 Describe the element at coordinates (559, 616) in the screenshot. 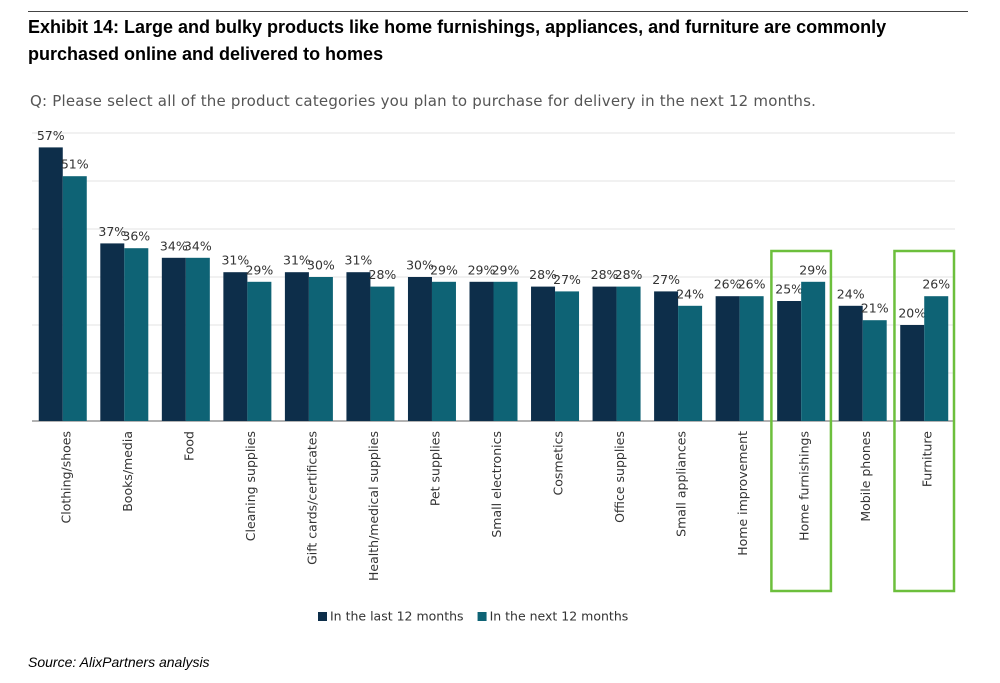

I see `legend-label: In the next 12 months` at that location.